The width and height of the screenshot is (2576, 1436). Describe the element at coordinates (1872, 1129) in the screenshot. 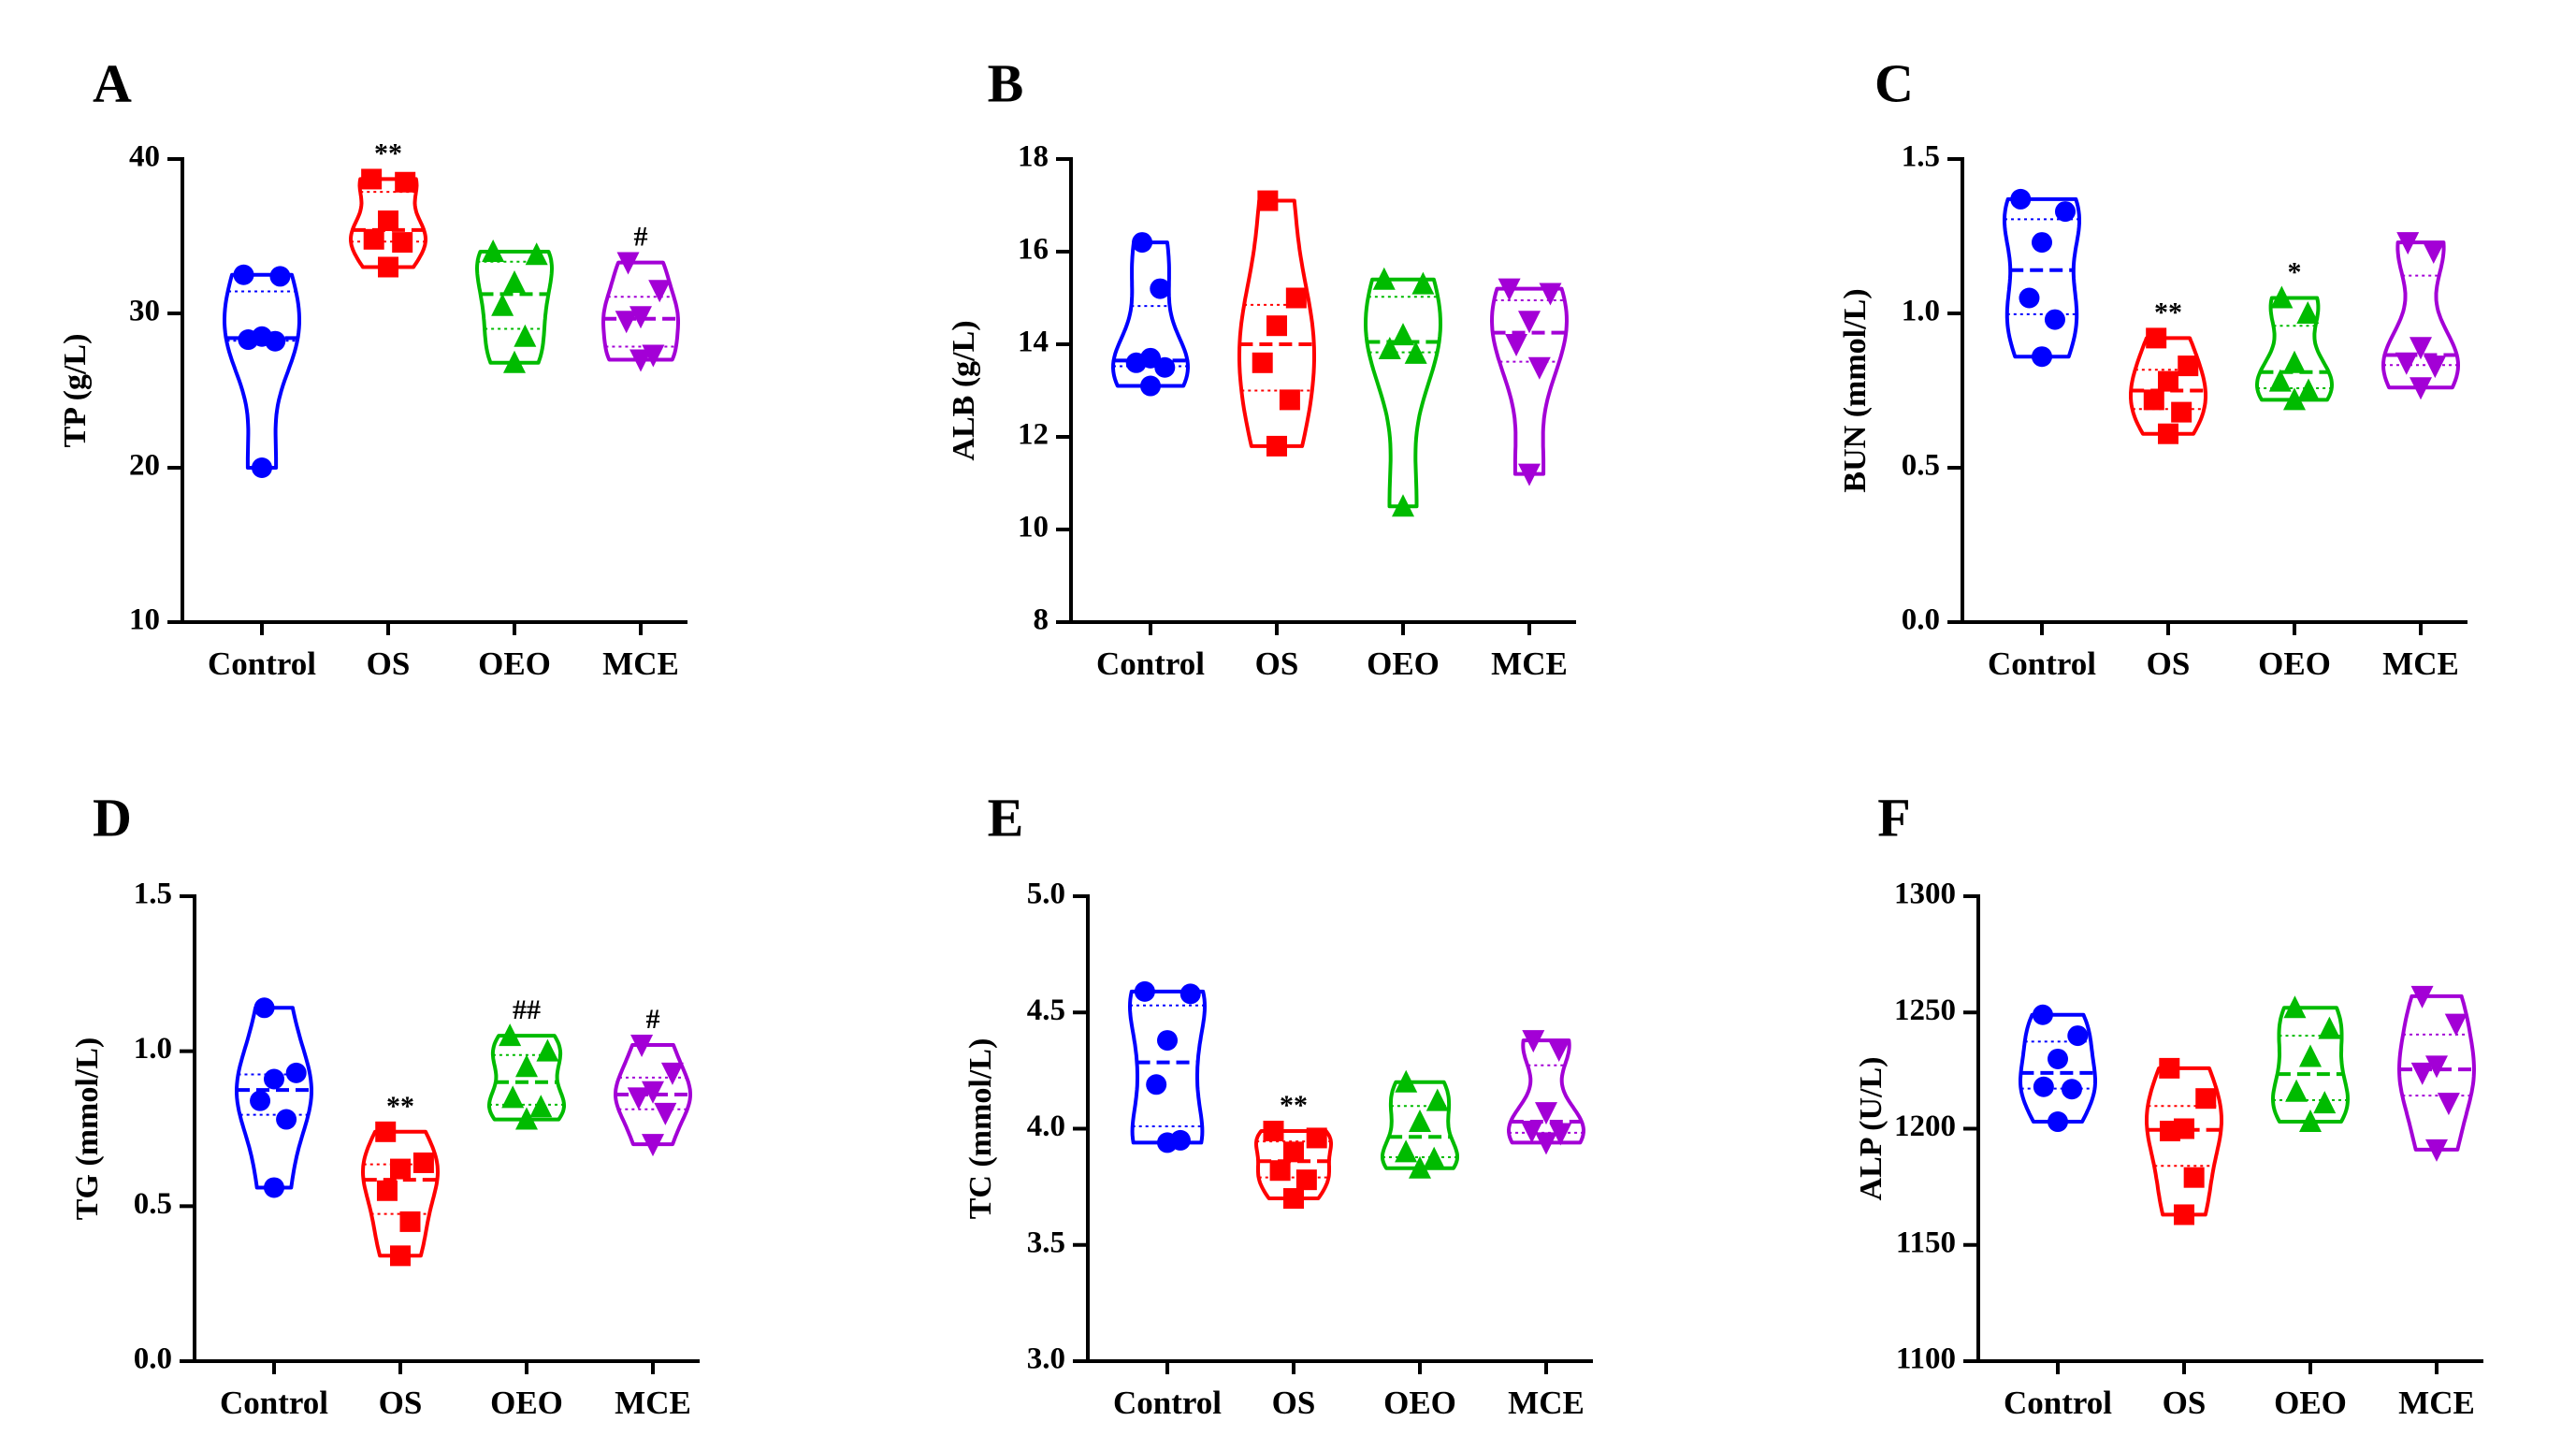

I see `y-axis-title: ALP (U/L)` at that location.